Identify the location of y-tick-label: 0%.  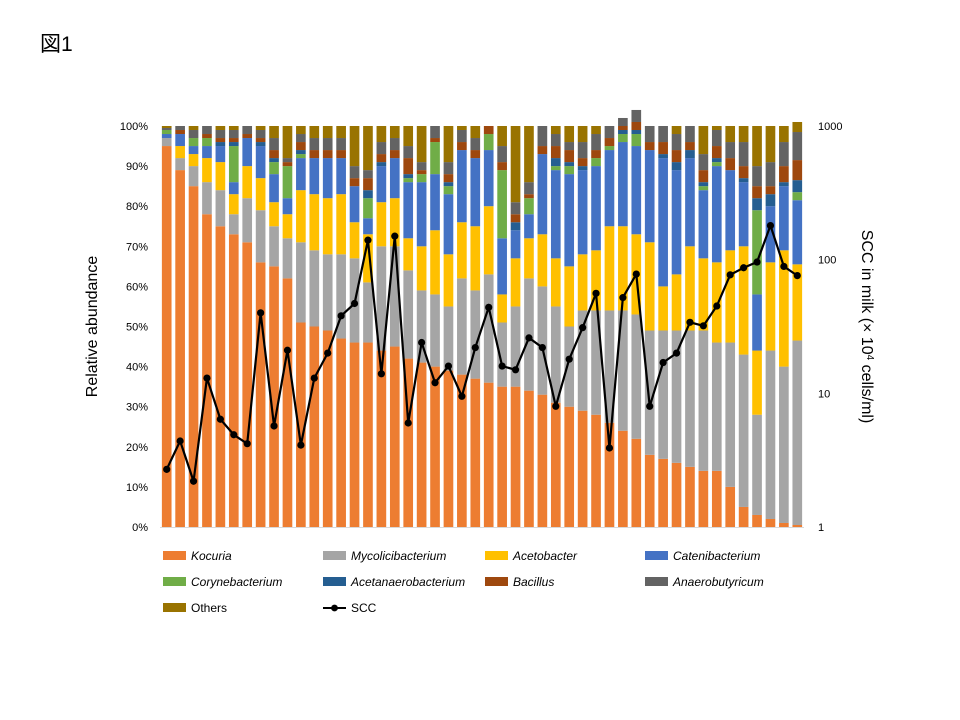
(140, 528).